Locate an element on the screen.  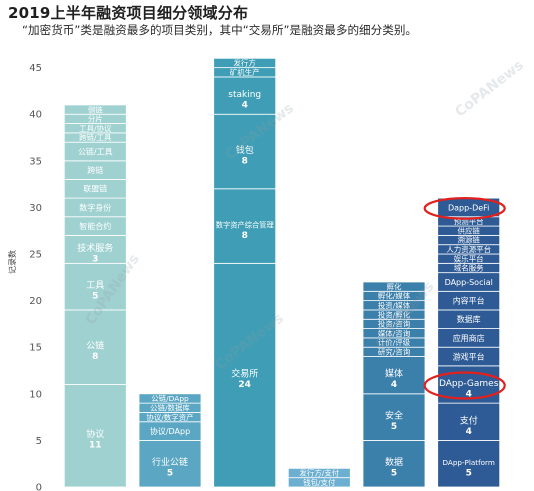
highlight-ellipse is located at coordinates (464, 385).